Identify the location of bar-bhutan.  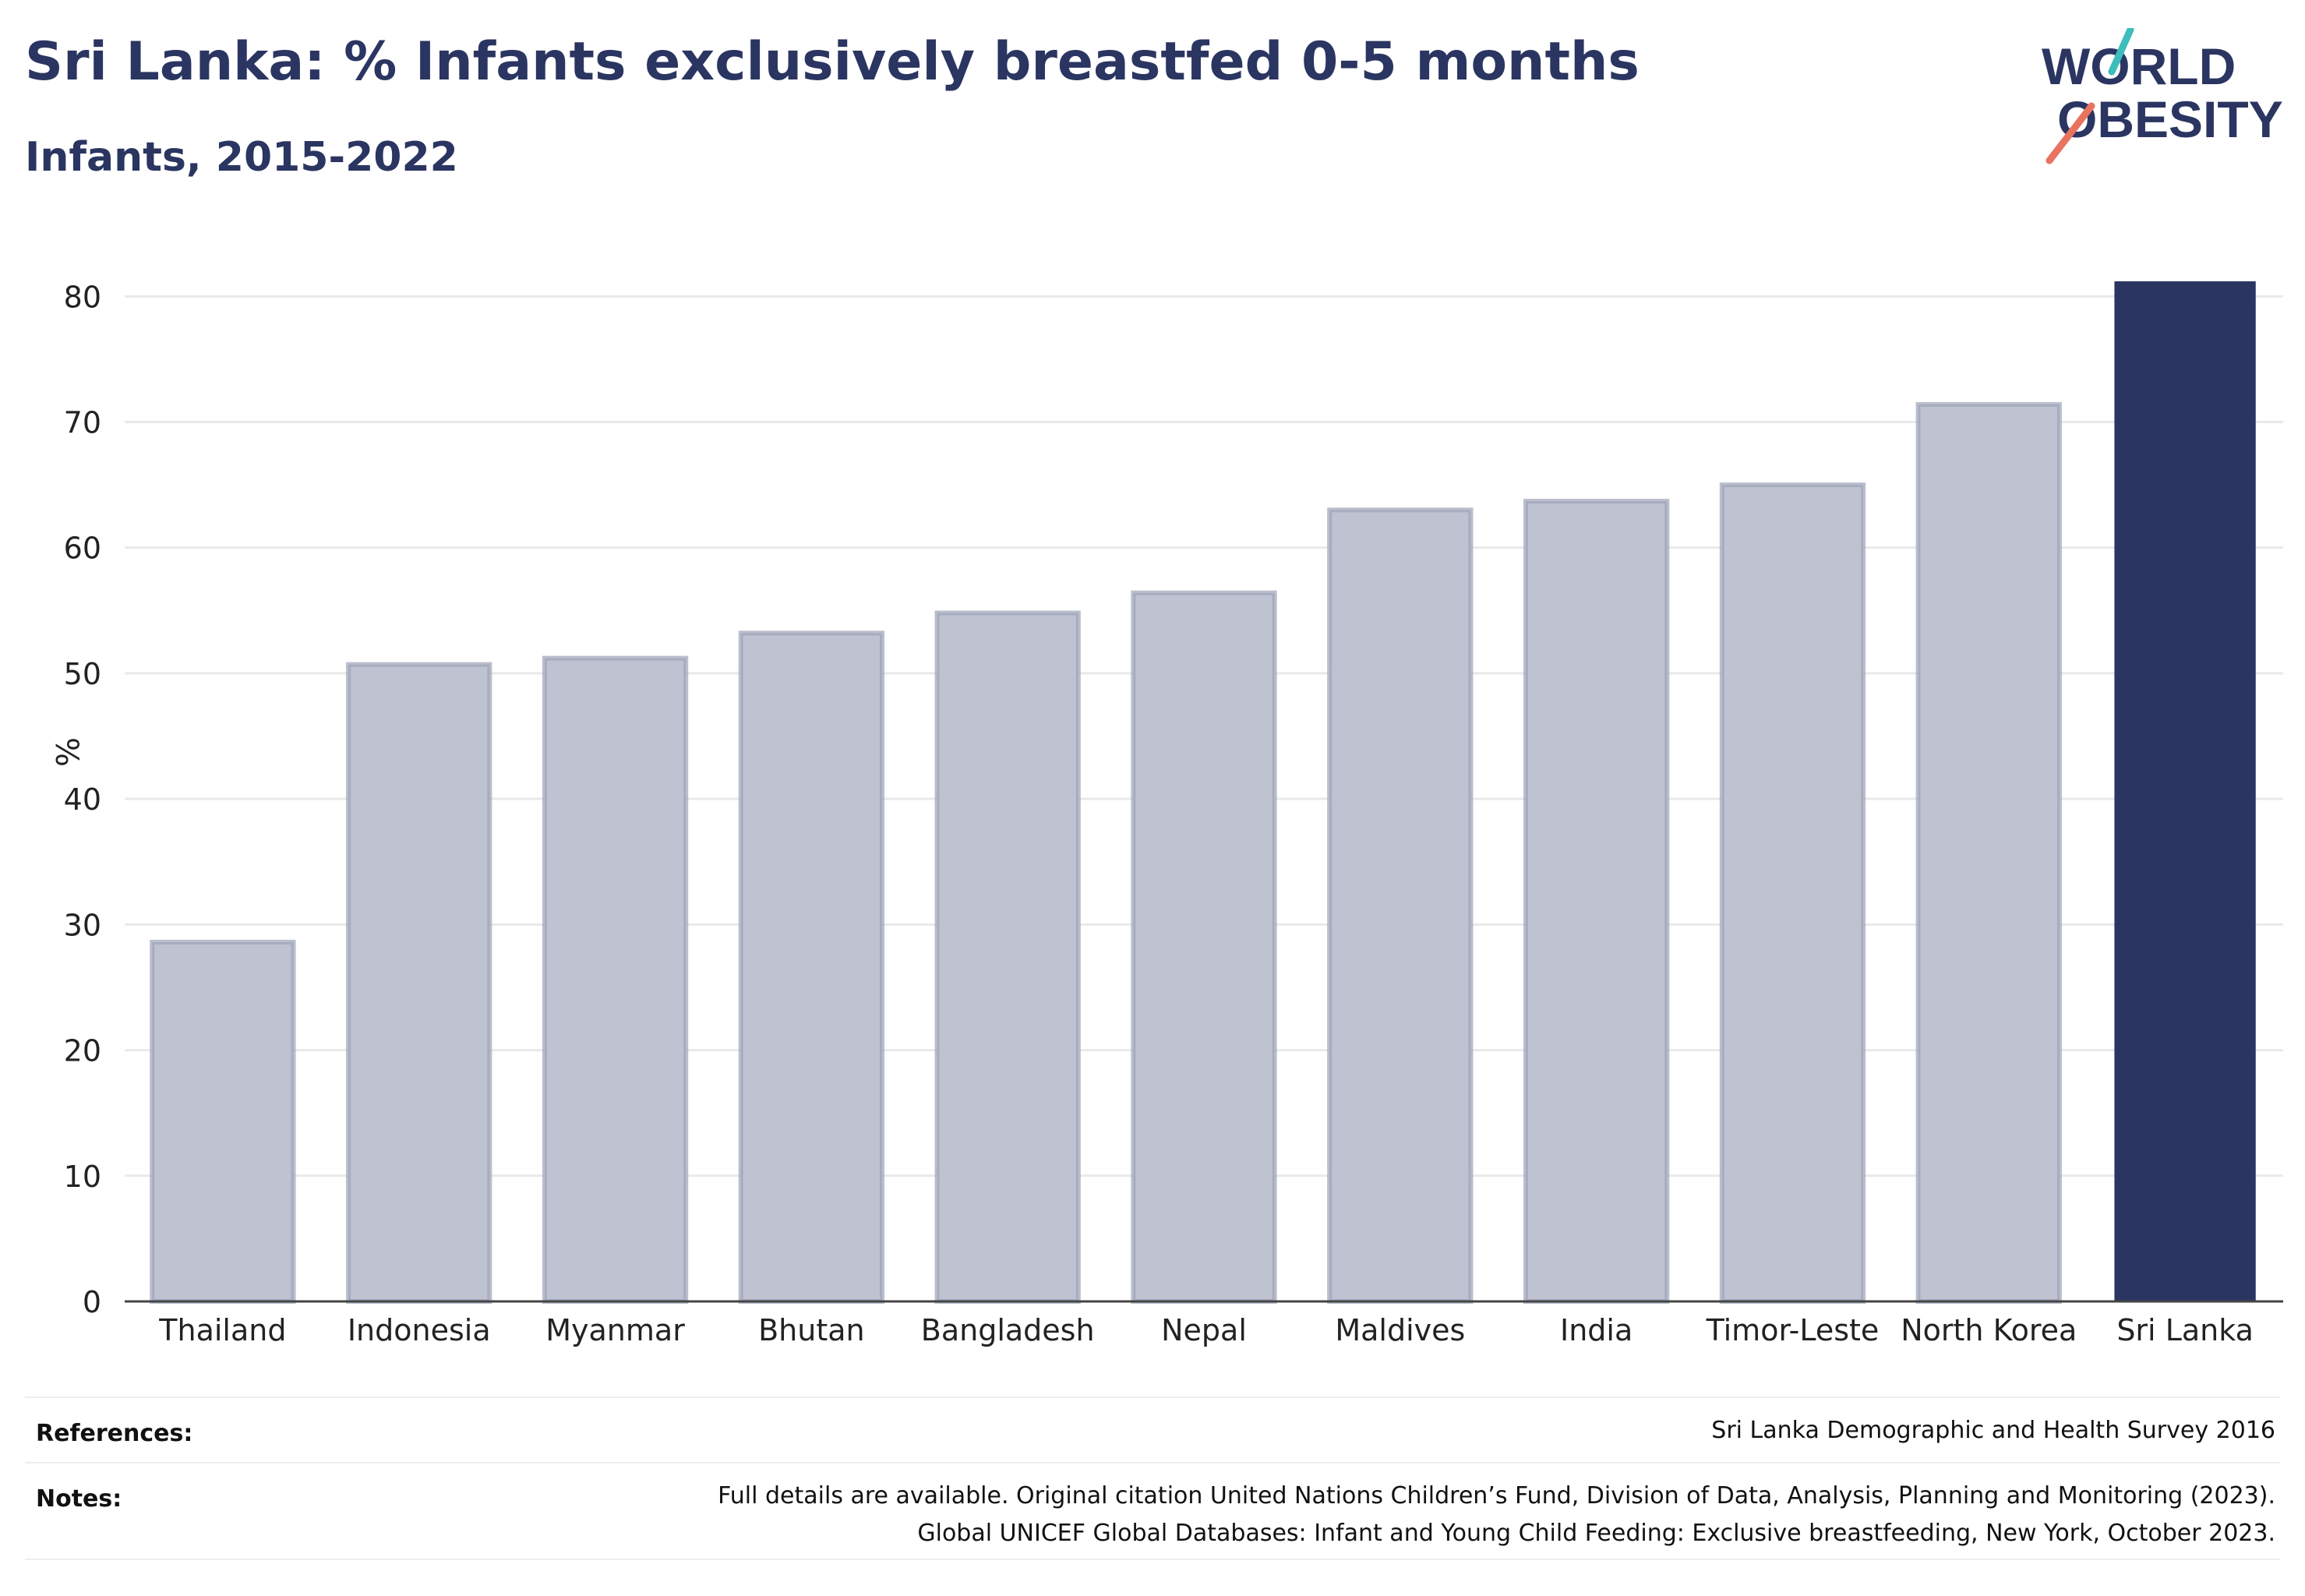
(811, 967).